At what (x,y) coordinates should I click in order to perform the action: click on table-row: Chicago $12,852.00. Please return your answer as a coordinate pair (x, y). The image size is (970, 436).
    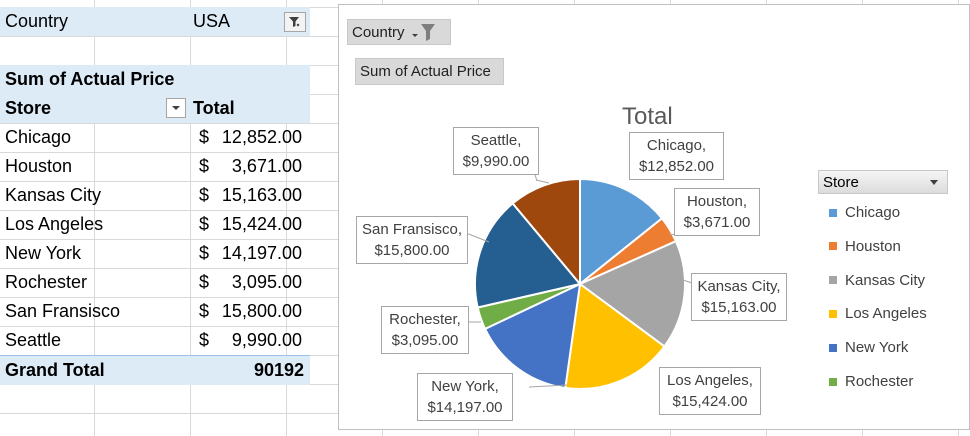
    Looking at the image, I should click on (155, 137).